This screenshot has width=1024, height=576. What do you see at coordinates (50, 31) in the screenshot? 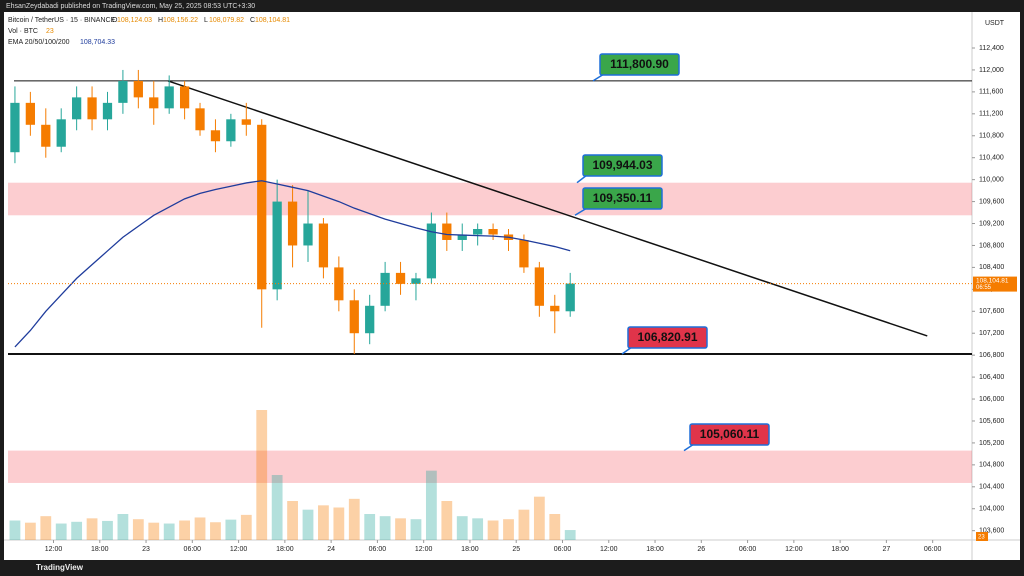
I see `volume-value: 23` at bounding box center [50, 31].